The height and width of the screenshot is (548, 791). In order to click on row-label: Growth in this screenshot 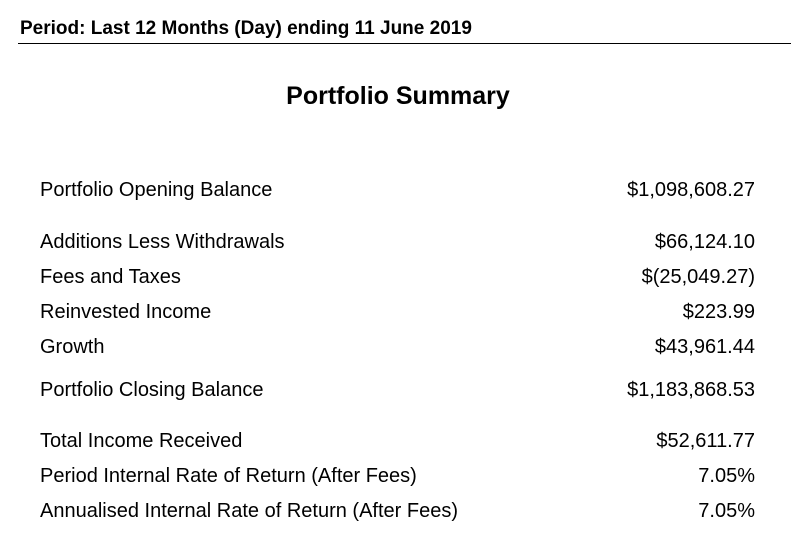, I will do `click(72, 347)`.